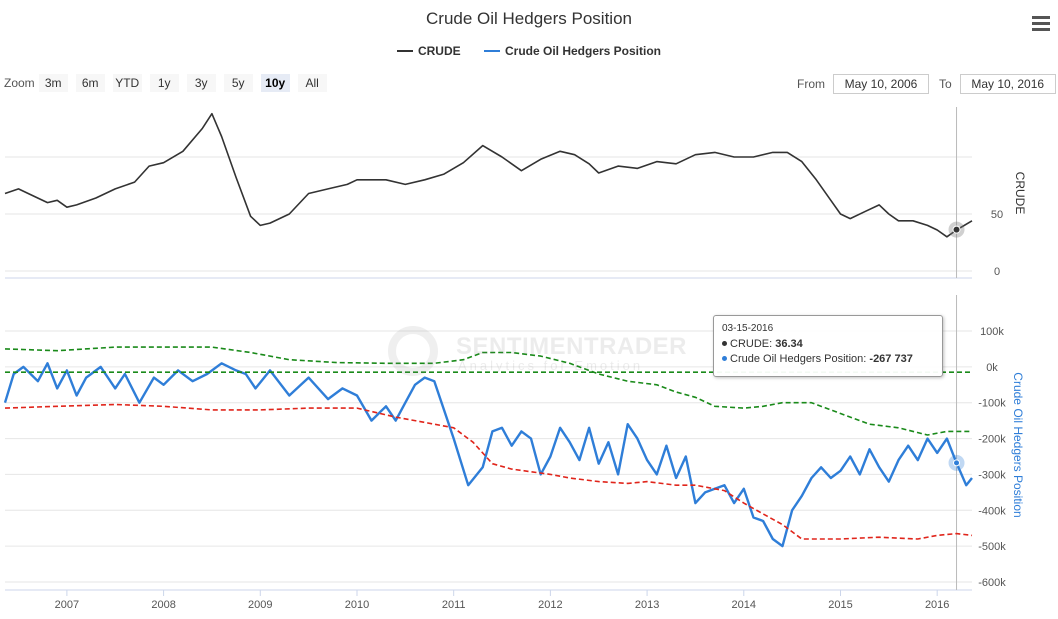  I want to click on range-to: To May 10, 2016, so click(997, 84).